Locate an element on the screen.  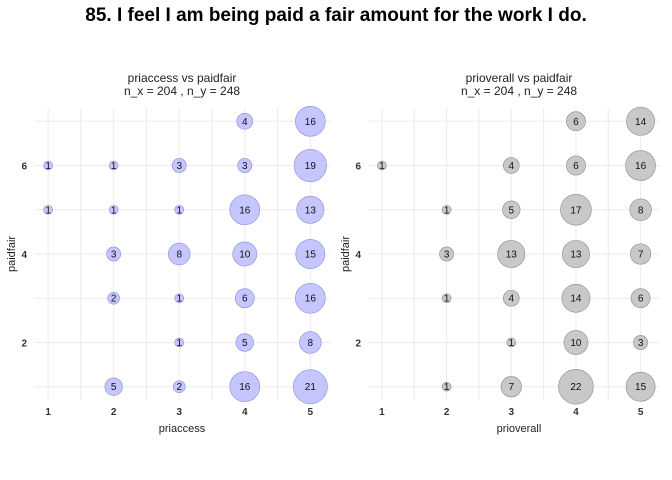
y-tick-label: 2 is located at coordinates (24, 343).